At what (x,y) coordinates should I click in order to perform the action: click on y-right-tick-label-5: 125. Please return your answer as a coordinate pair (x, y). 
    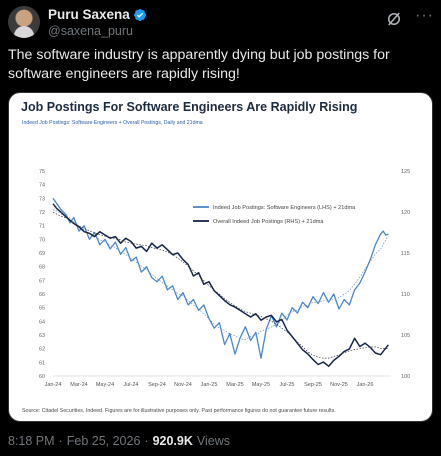
    Looking at the image, I should click on (405, 172).